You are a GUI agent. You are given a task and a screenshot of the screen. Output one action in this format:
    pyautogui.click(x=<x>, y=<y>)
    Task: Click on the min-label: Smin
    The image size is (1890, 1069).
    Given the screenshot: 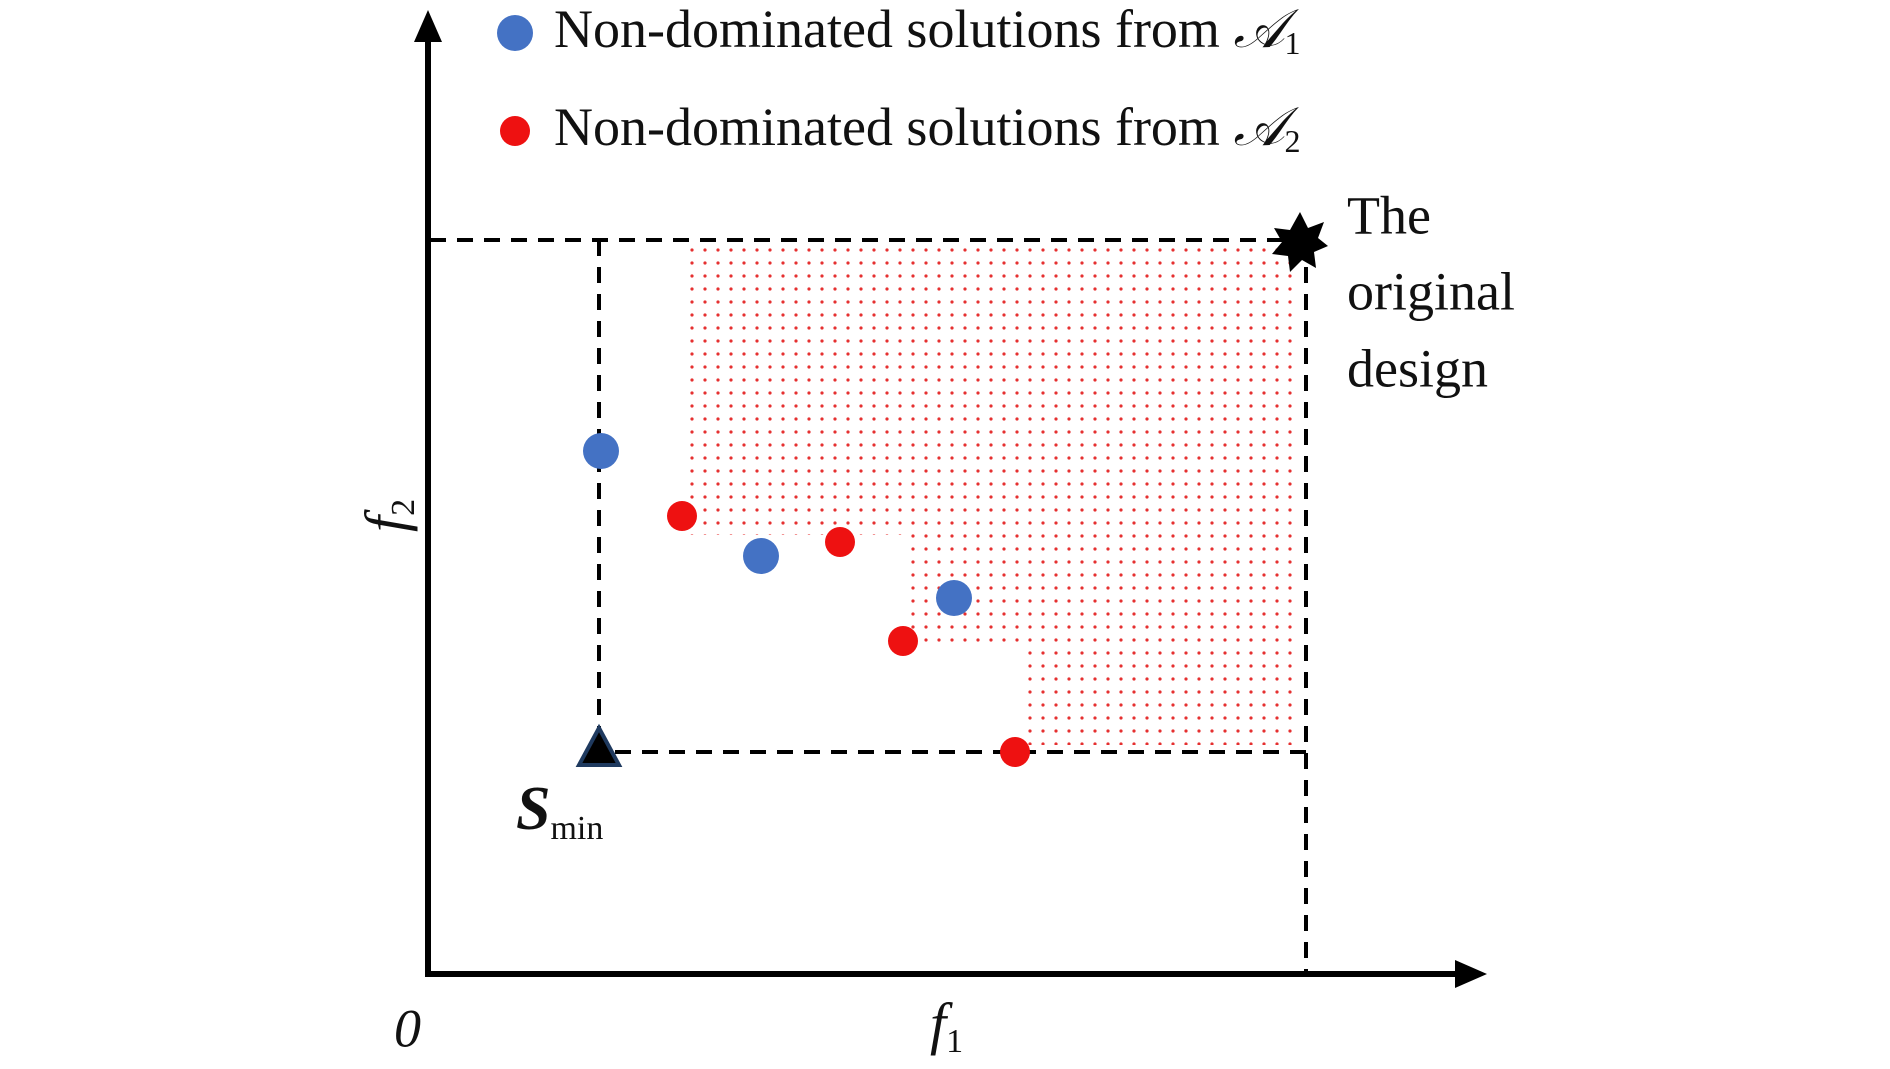 What is the action you would take?
    pyautogui.click(x=559, y=811)
    